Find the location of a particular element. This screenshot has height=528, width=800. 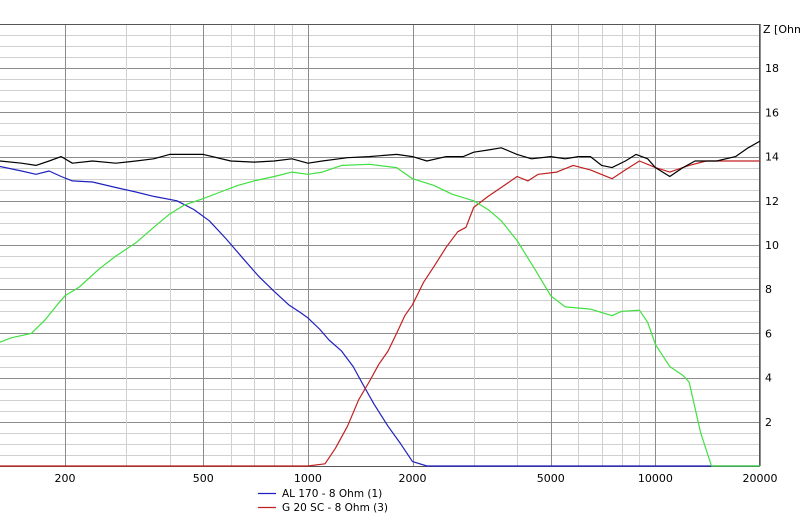

y-tick-label: 2 is located at coordinates (768, 422).